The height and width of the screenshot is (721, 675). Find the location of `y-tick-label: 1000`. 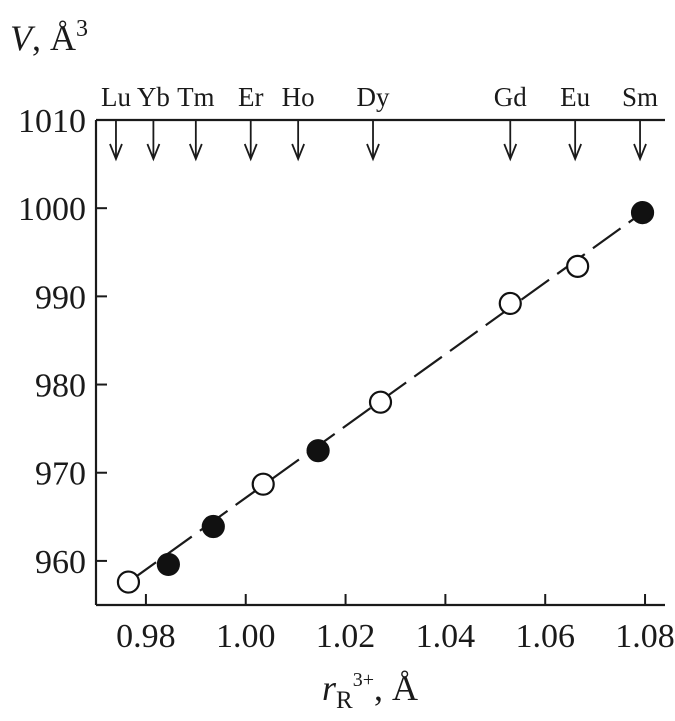

y-tick-label: 1000 is located at coordinates (52, 209).